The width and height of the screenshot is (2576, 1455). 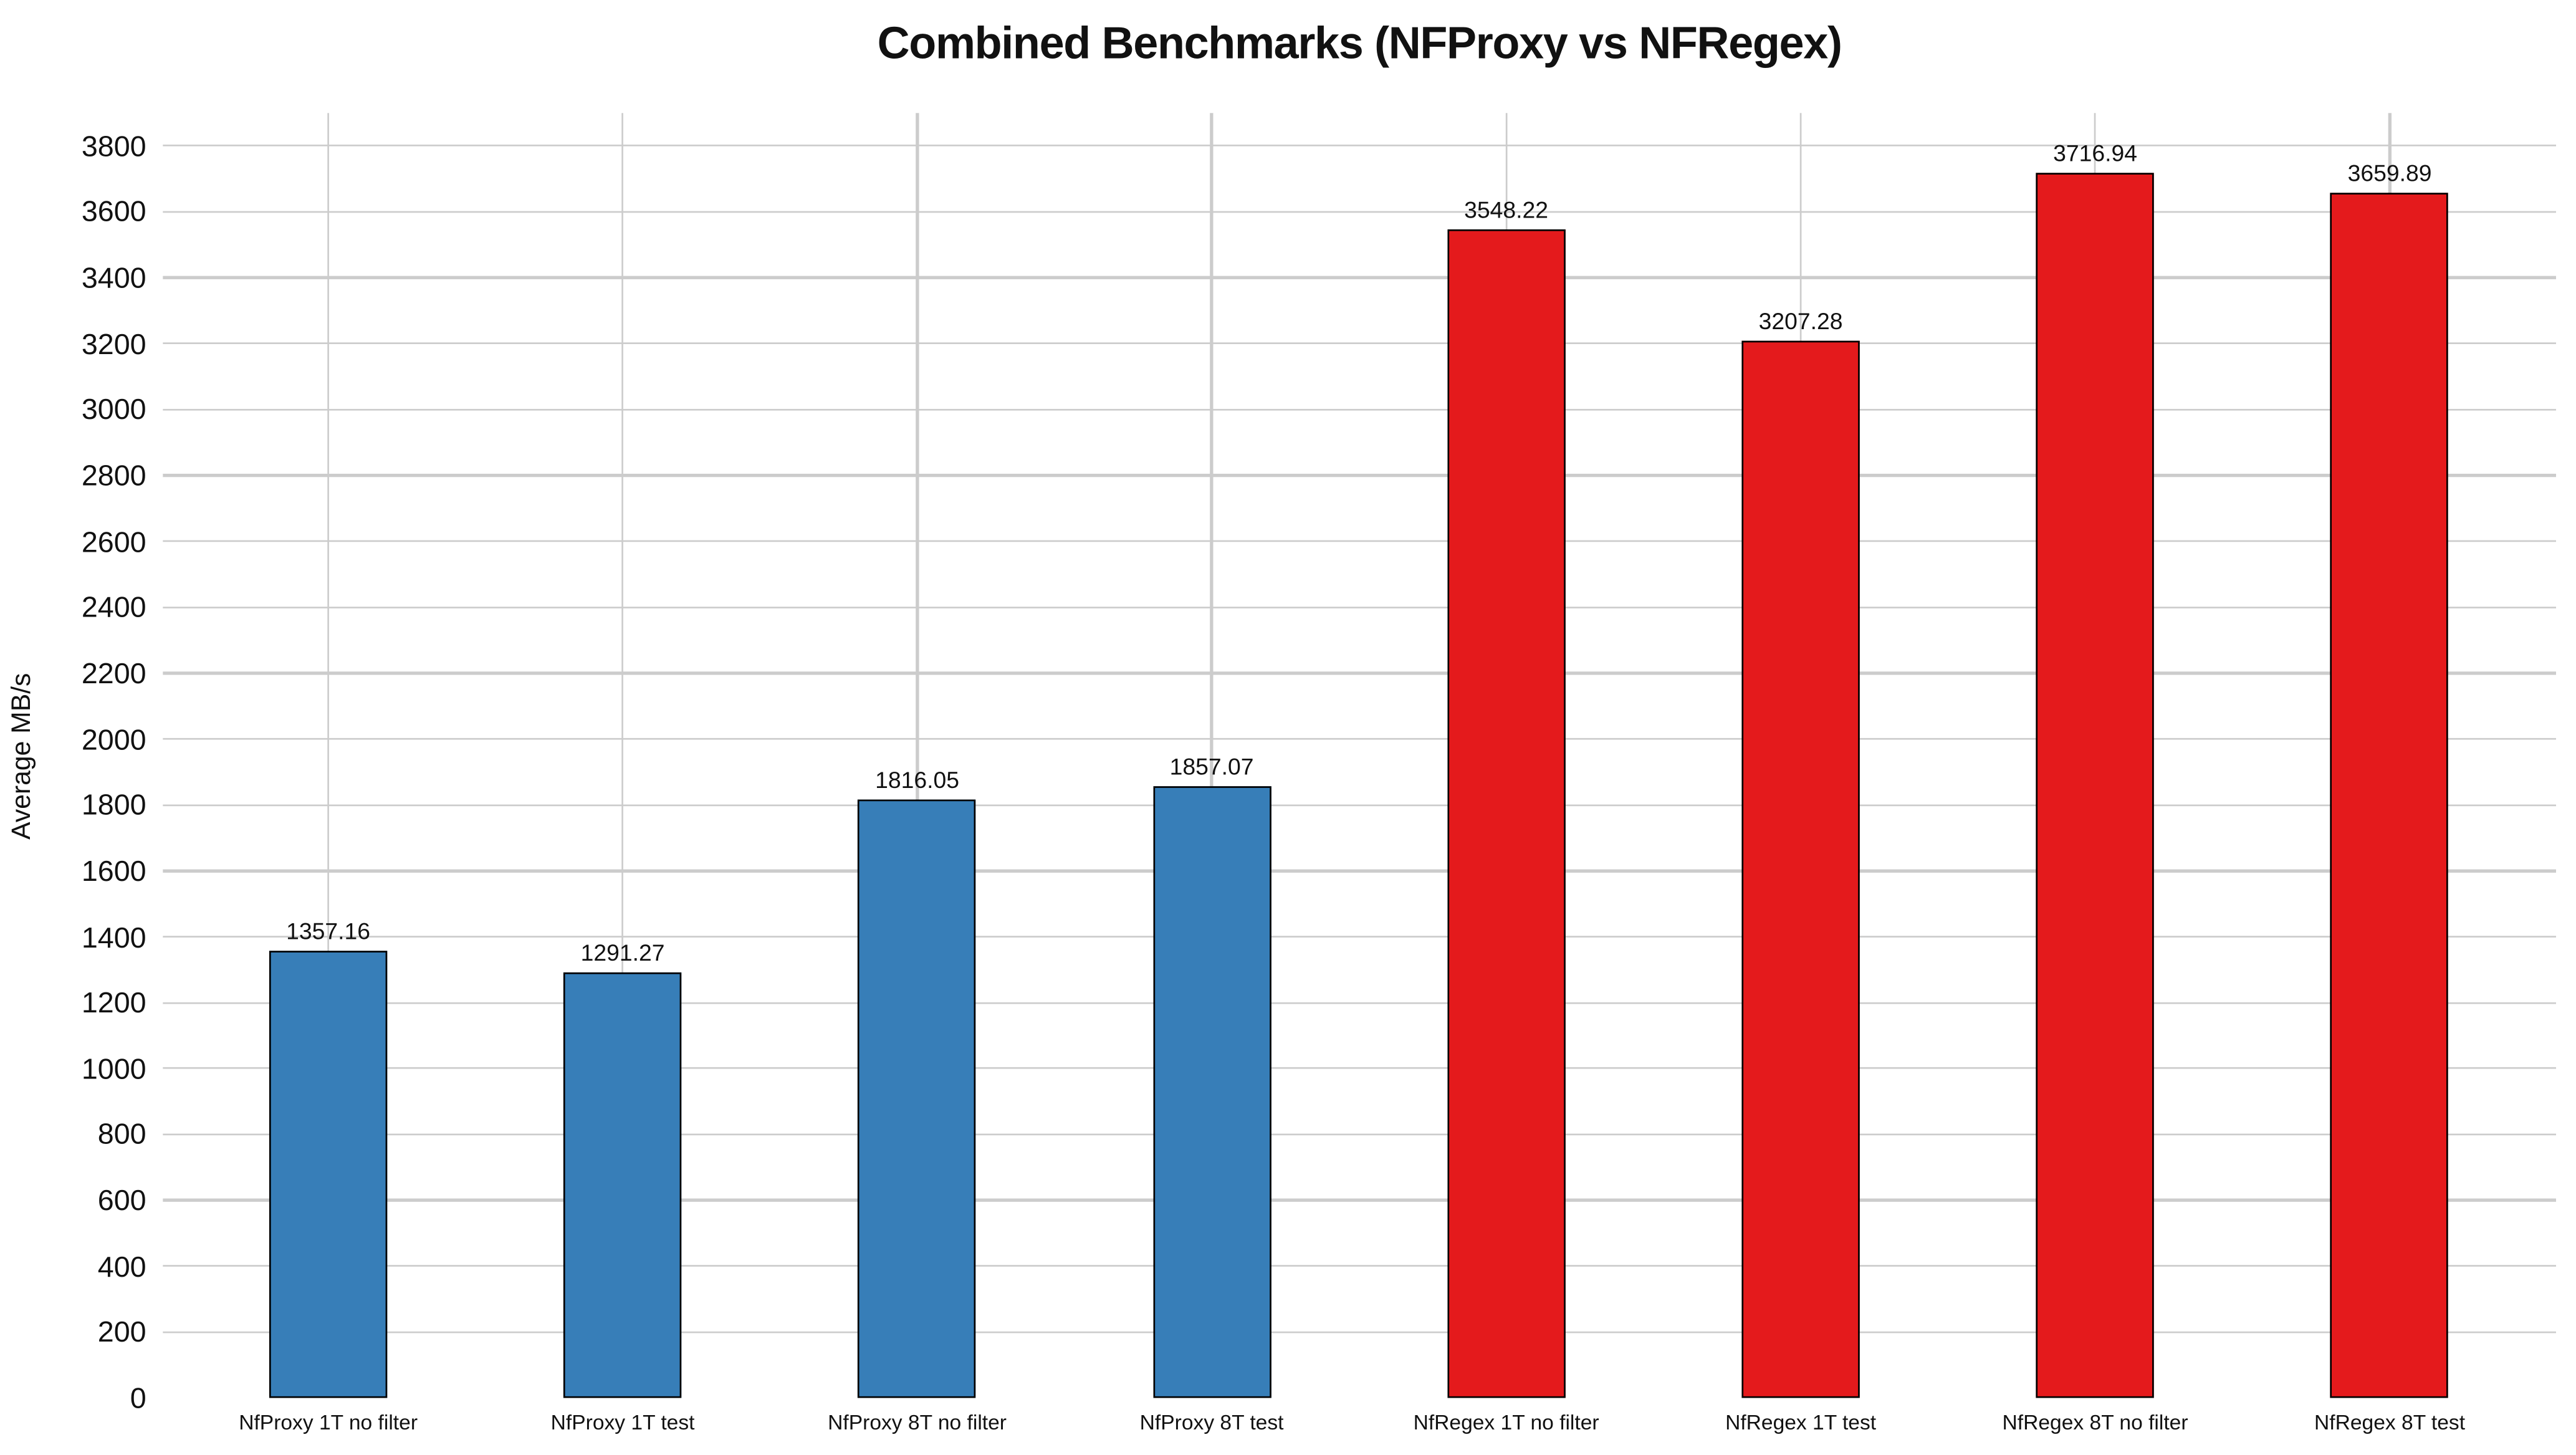 I want to click on y-tick-label: 3200, so click(x=114, y=343).